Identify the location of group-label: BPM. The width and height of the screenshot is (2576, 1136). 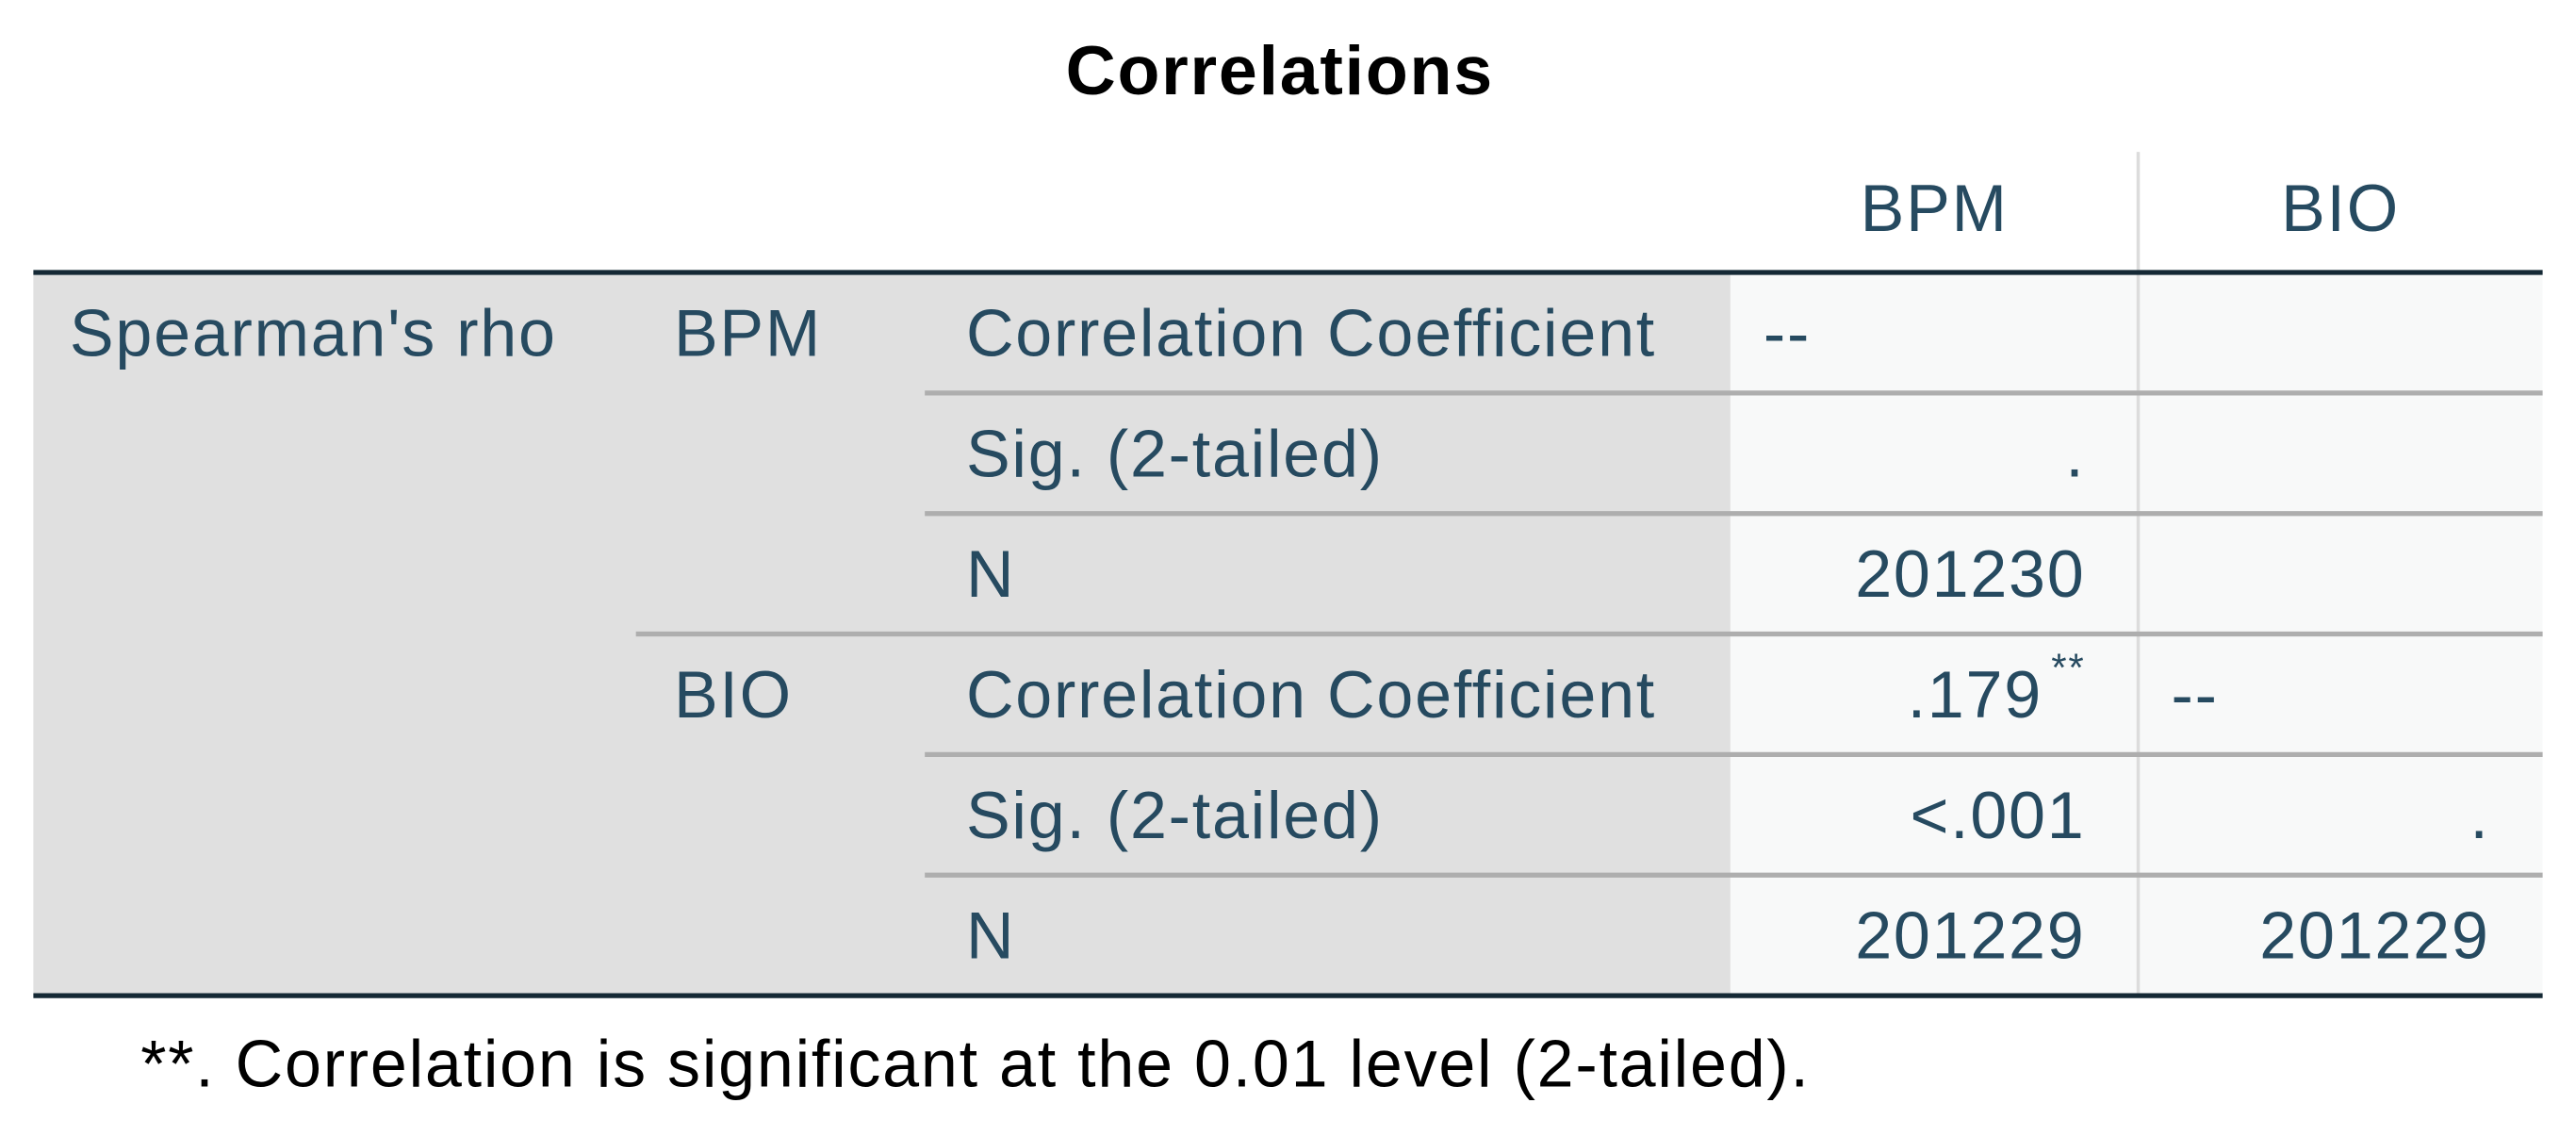
(748, 333).